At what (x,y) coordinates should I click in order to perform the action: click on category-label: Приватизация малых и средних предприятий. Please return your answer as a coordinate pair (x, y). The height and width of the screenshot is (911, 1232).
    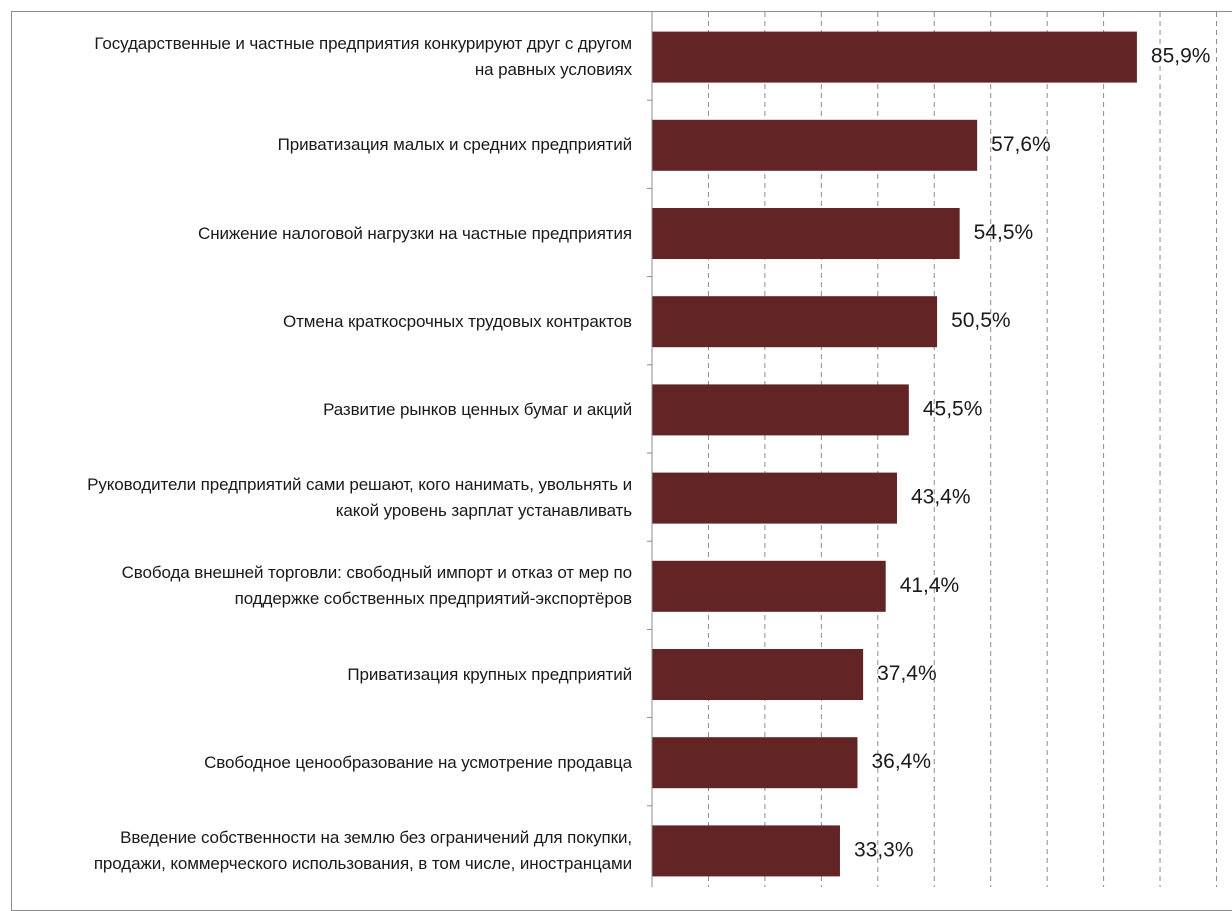
    Looking at the image, I should click on (454, 145).